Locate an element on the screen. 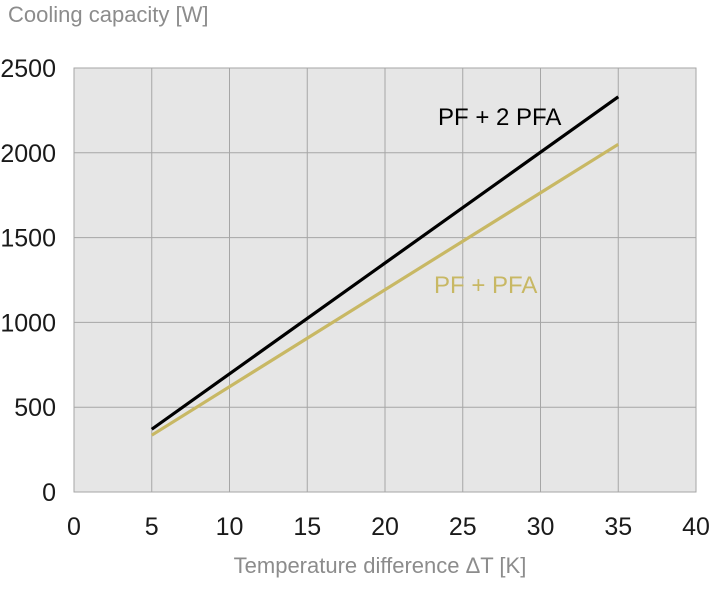 The height and width of the screenshot is (589, 725). x-tick-label: 30 is located at coordinates (541, 527).